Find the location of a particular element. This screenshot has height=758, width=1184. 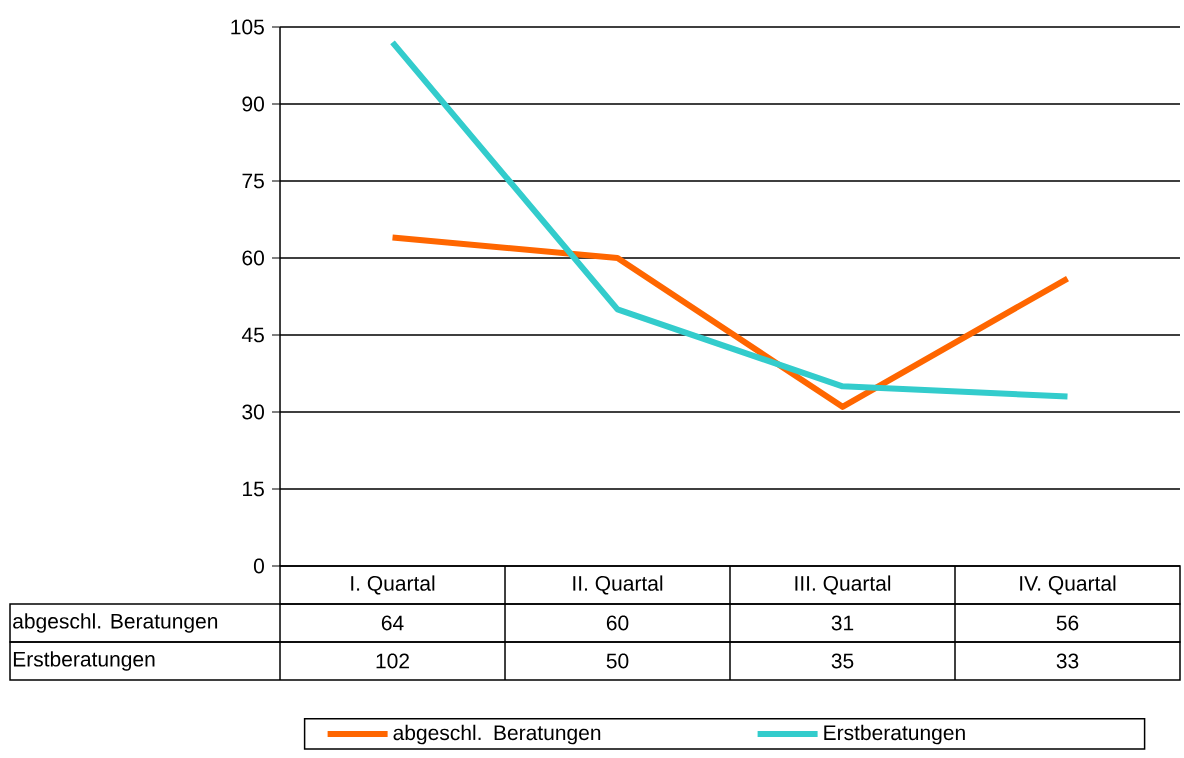

data-label: 50 is located at coordinates (617, 661).